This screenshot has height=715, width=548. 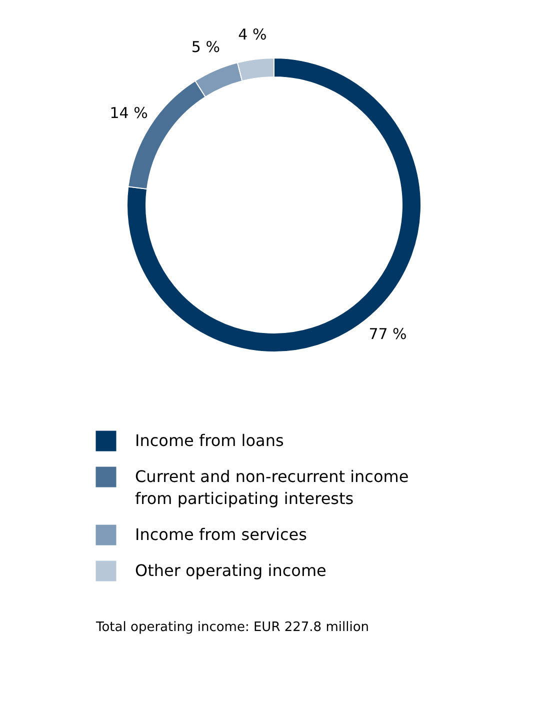 I want to click on data-label: 4 %, so click(x=252, y=34).